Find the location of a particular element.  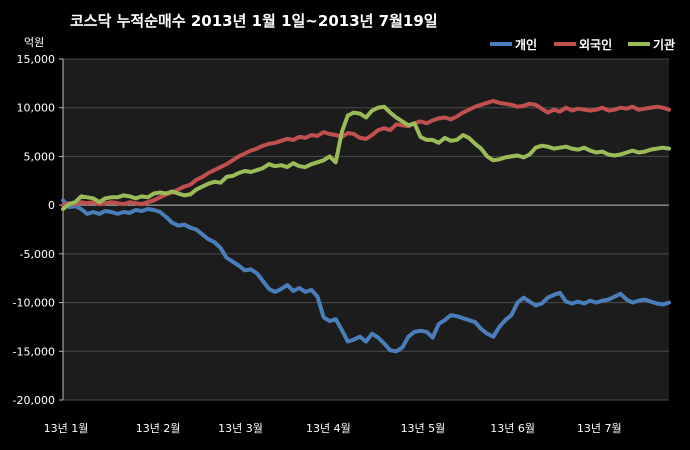

x-tick-label: 13년 7월 is located at coordinates (599, 428).